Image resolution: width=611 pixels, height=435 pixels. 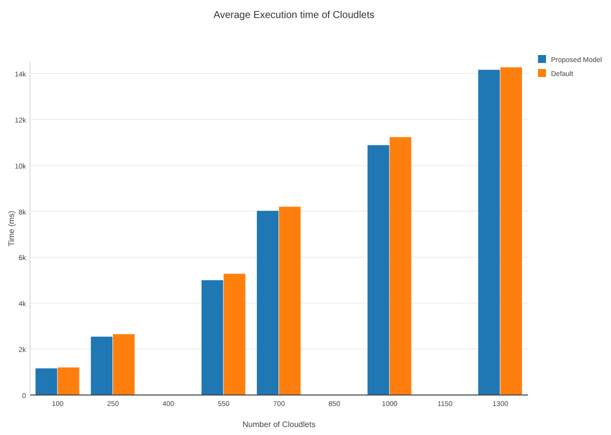 What do you see at coordinates (294, 15) in the screenshot?
I see `chart-title: Average Execution time of Cloudlets` at bounding box center [294, 15].